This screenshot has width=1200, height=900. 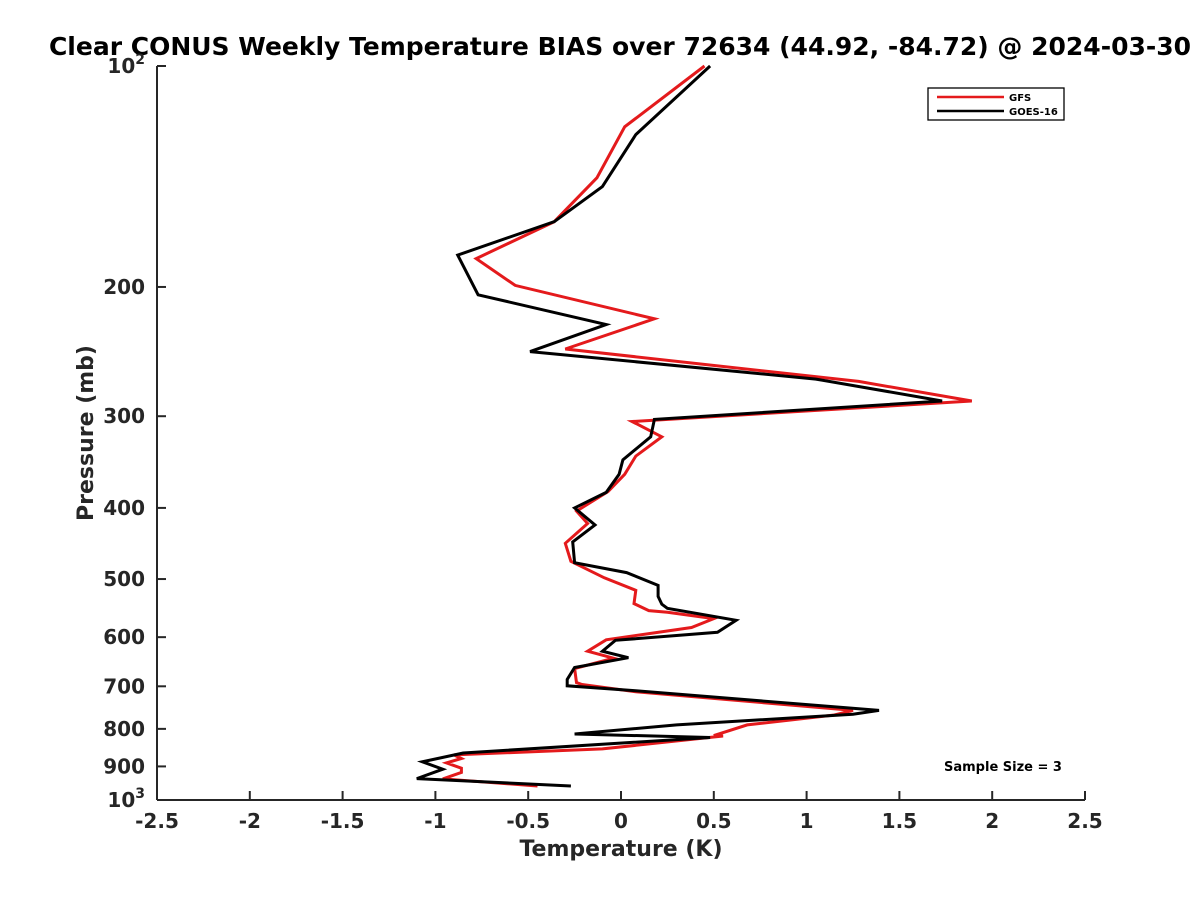 What do you see at coordinates (1003, 767) in the screenshot?
I see `sample-size-annotation: Sample Size = 3` at bounding box center [1003, 767].